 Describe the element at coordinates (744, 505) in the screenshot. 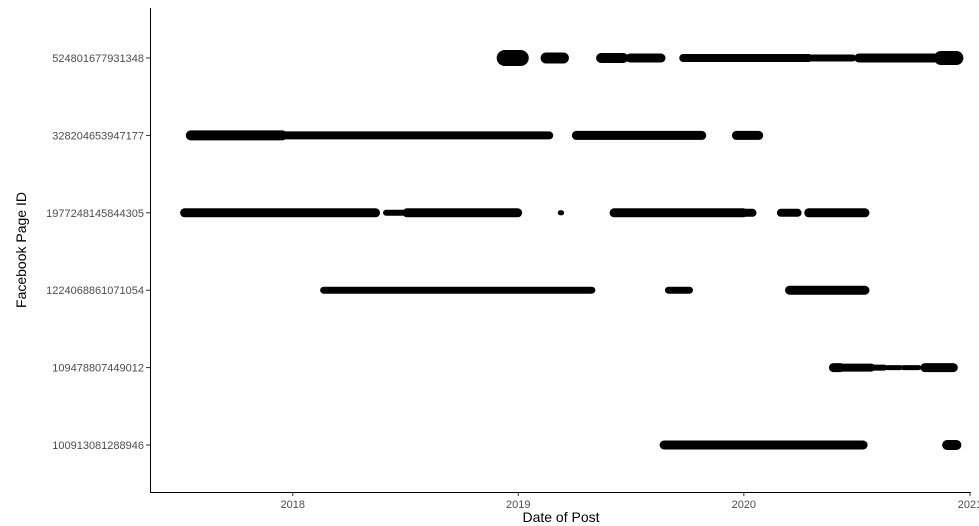

I see `x-tick-label: 2020` at that location.